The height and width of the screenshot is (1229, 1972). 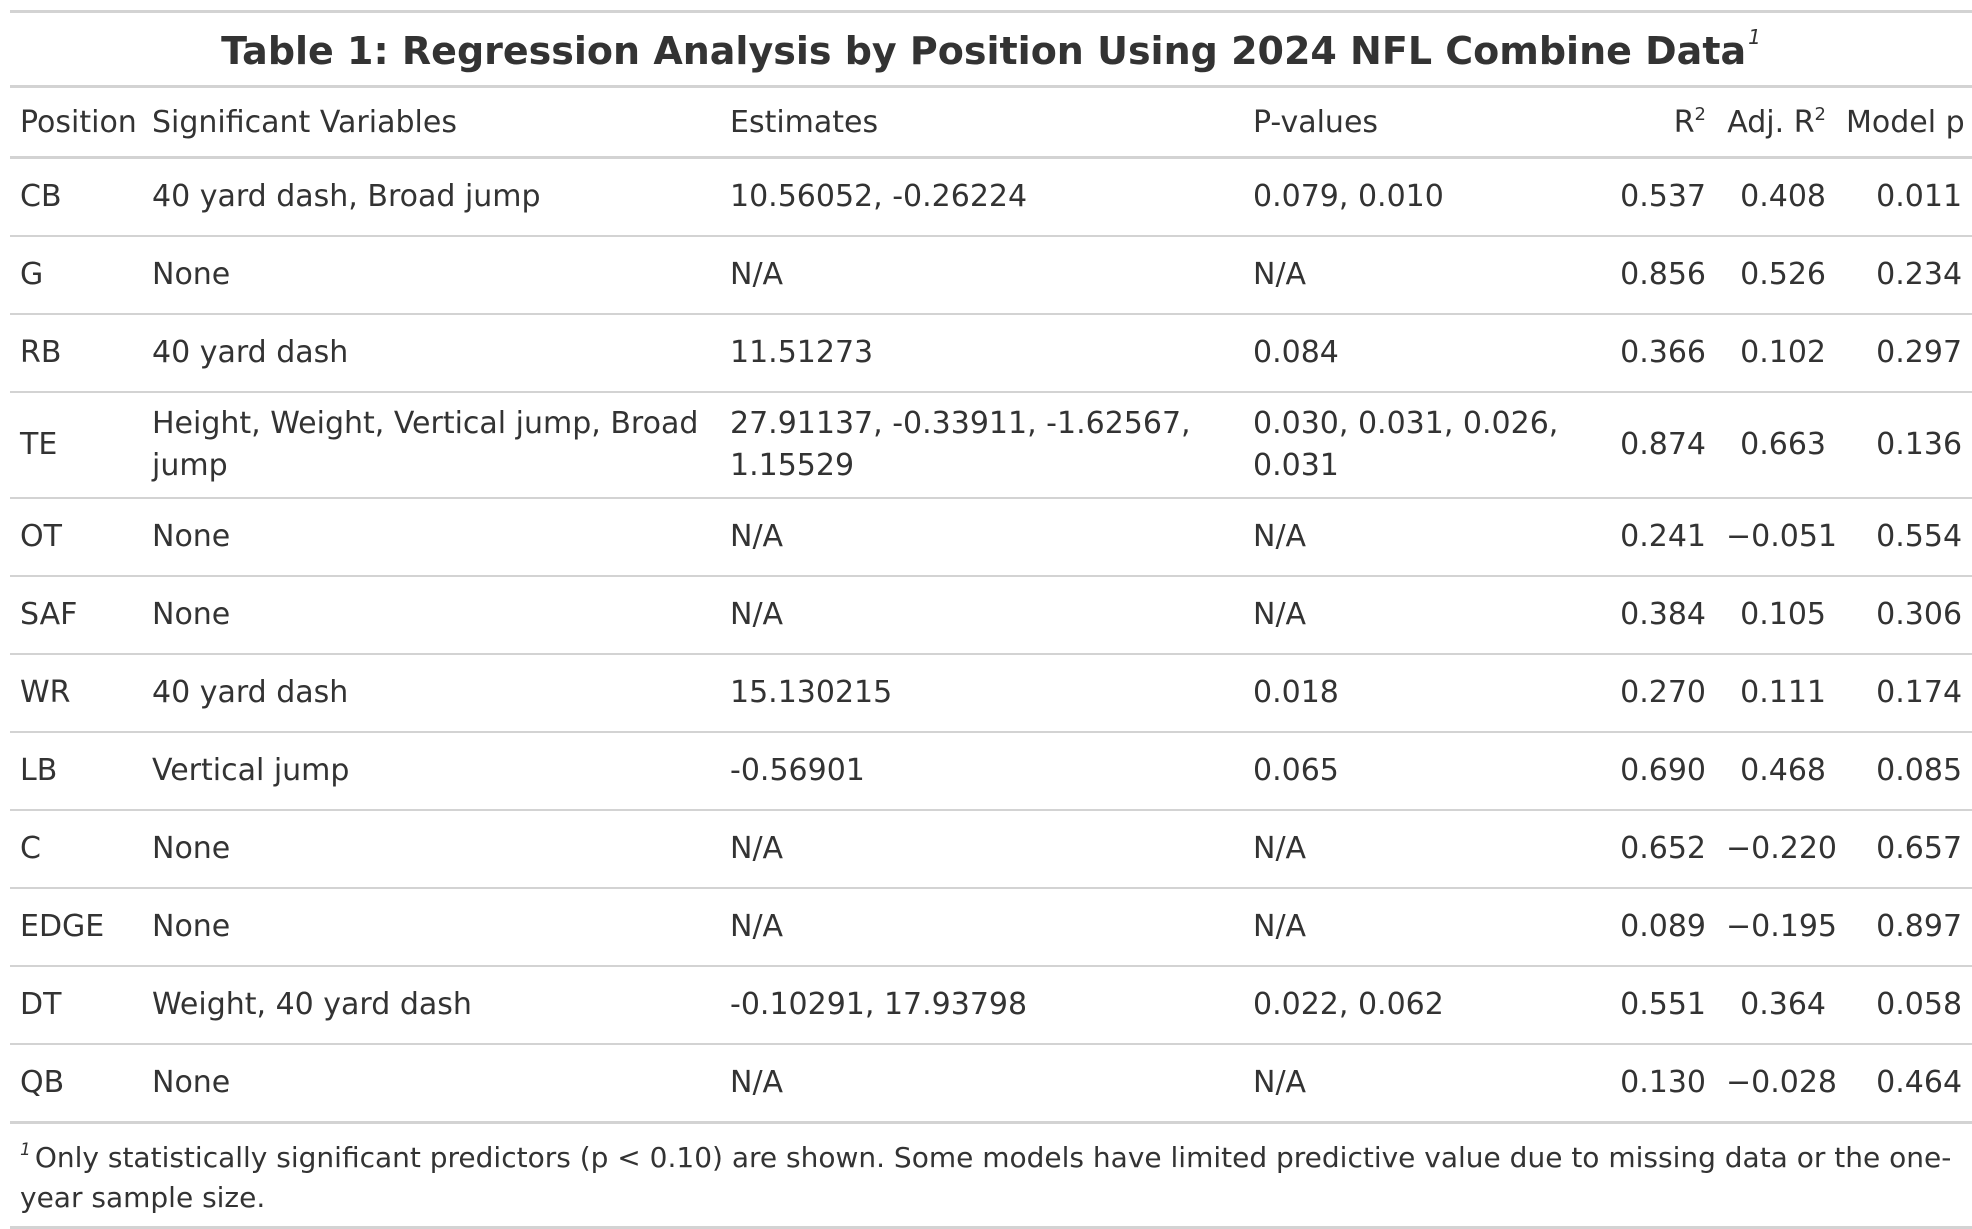 What do you see at coordinates (981, 197) in the screenshot?
I see `cell-estimates: 10.56052, -0.26224` at bounding box center [981, 197].